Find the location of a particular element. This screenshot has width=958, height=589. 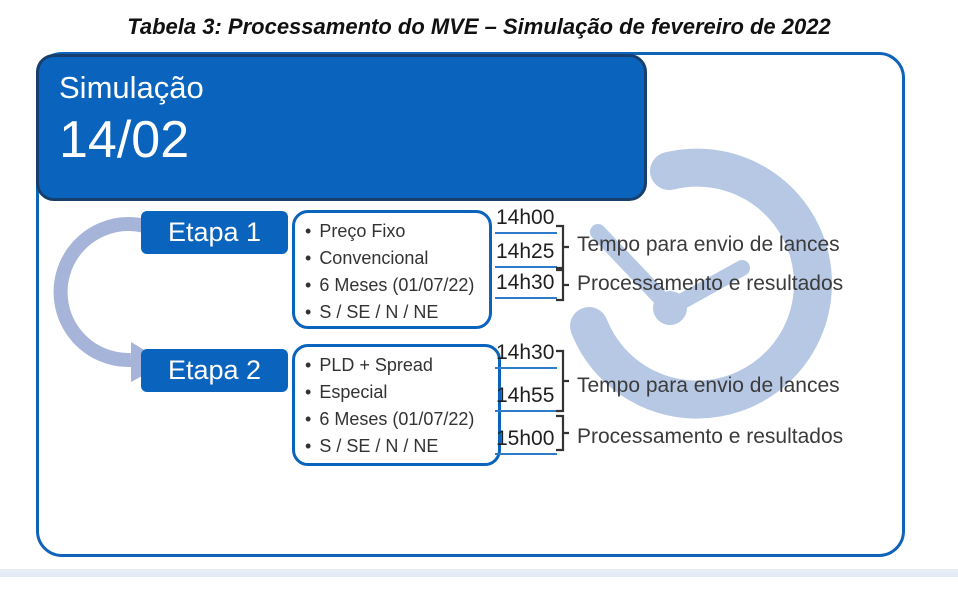

list-item: Preço Fixo is located at coordinates (392, 231).